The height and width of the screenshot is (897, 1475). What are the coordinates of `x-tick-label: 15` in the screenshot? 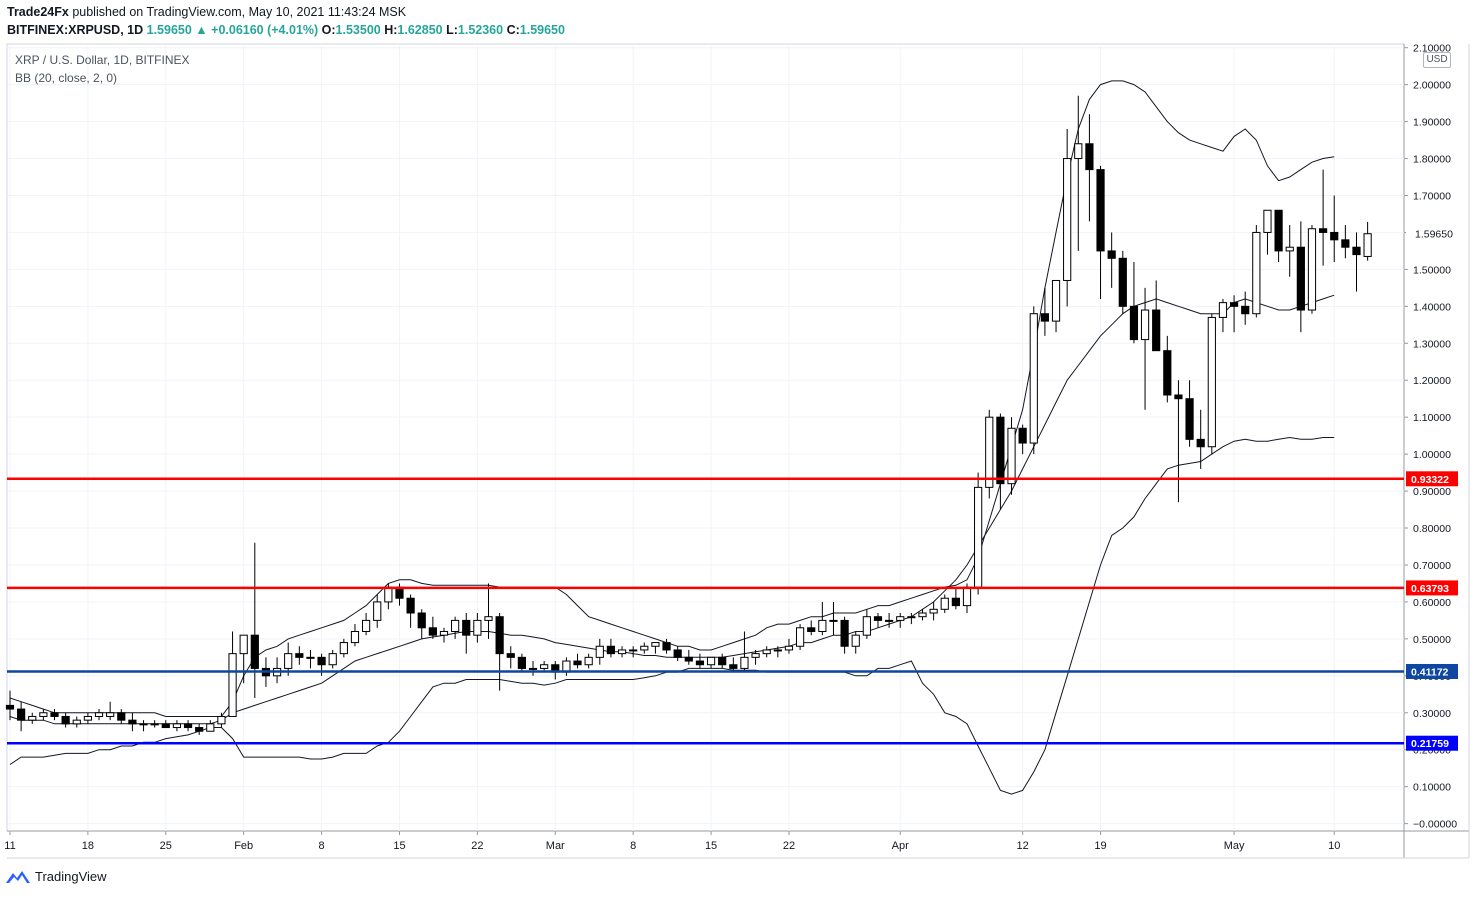 It's located at (711, 846).